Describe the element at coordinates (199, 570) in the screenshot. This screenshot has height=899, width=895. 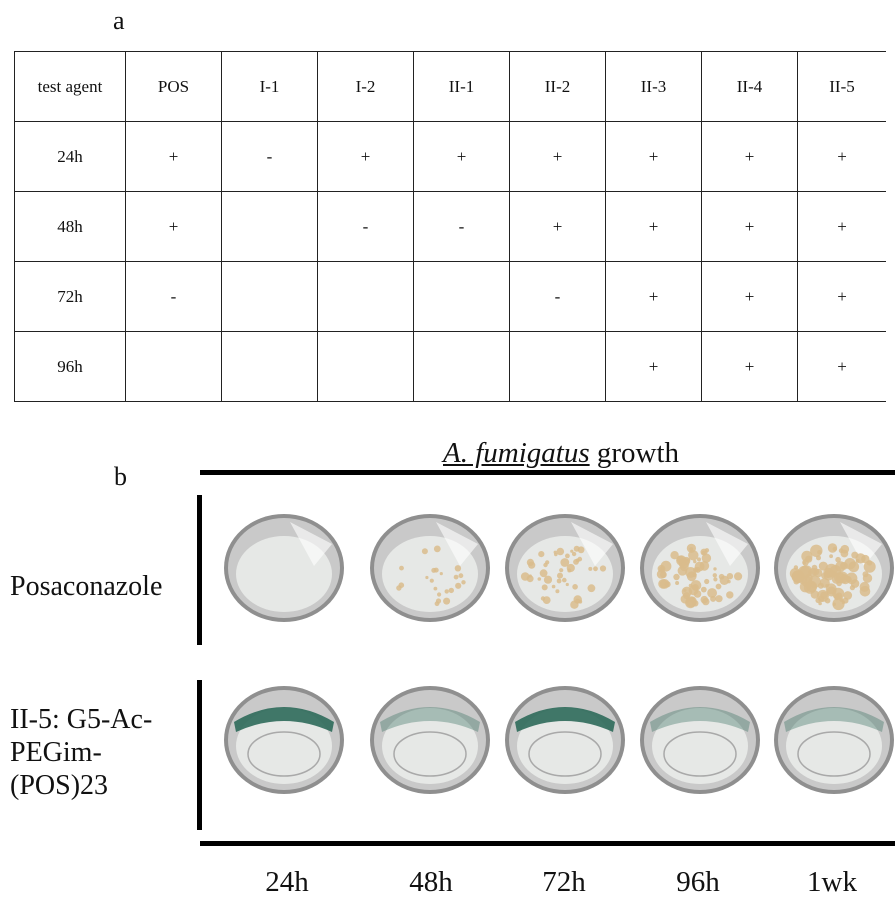
I see `posaconazole-bracket` at that location.